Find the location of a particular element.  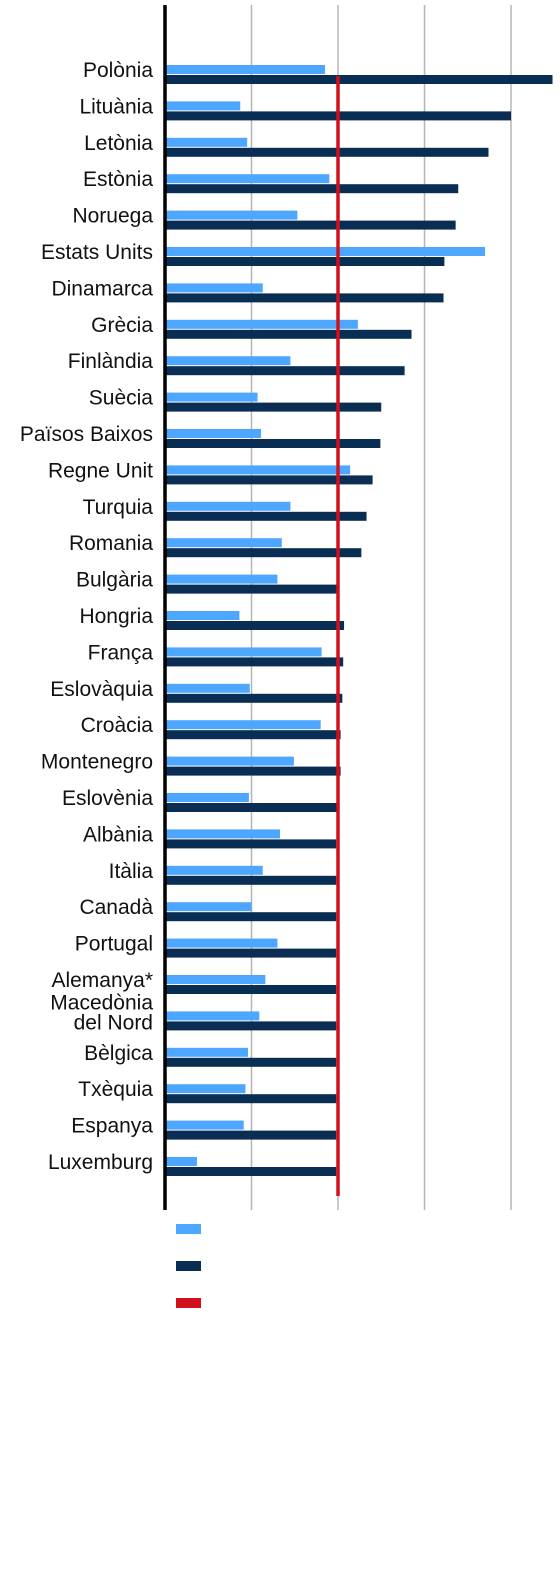

category-label-25: Alemanya* is located at coordinates (102, 980).